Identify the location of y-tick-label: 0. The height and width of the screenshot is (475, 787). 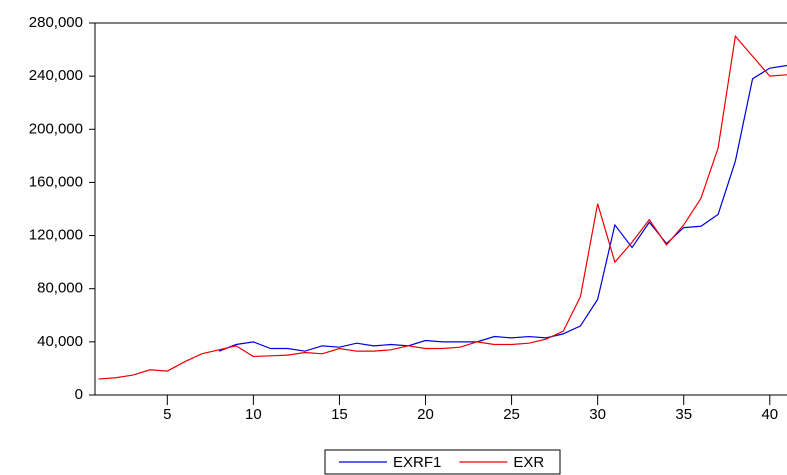
(79, 394).